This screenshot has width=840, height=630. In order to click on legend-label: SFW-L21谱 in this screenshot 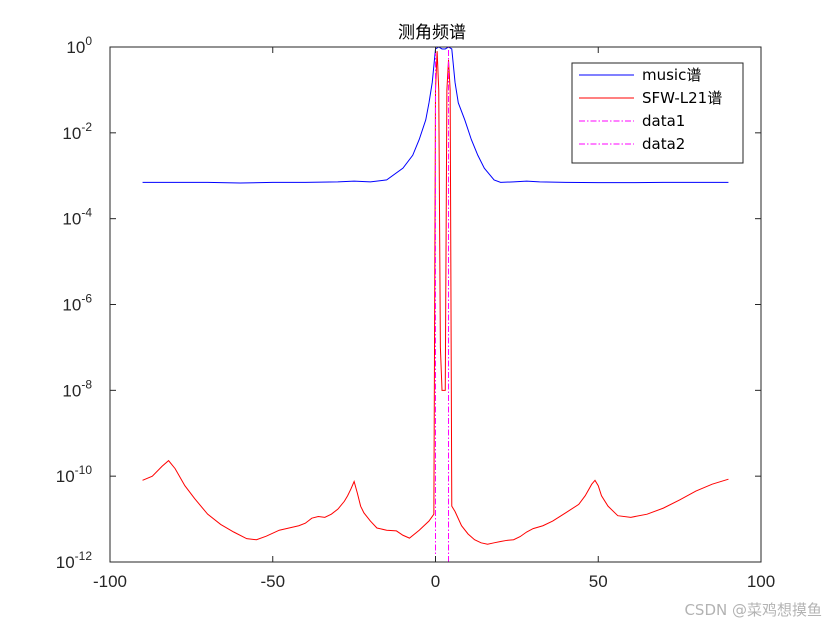, I will do `click(682, 98)`.